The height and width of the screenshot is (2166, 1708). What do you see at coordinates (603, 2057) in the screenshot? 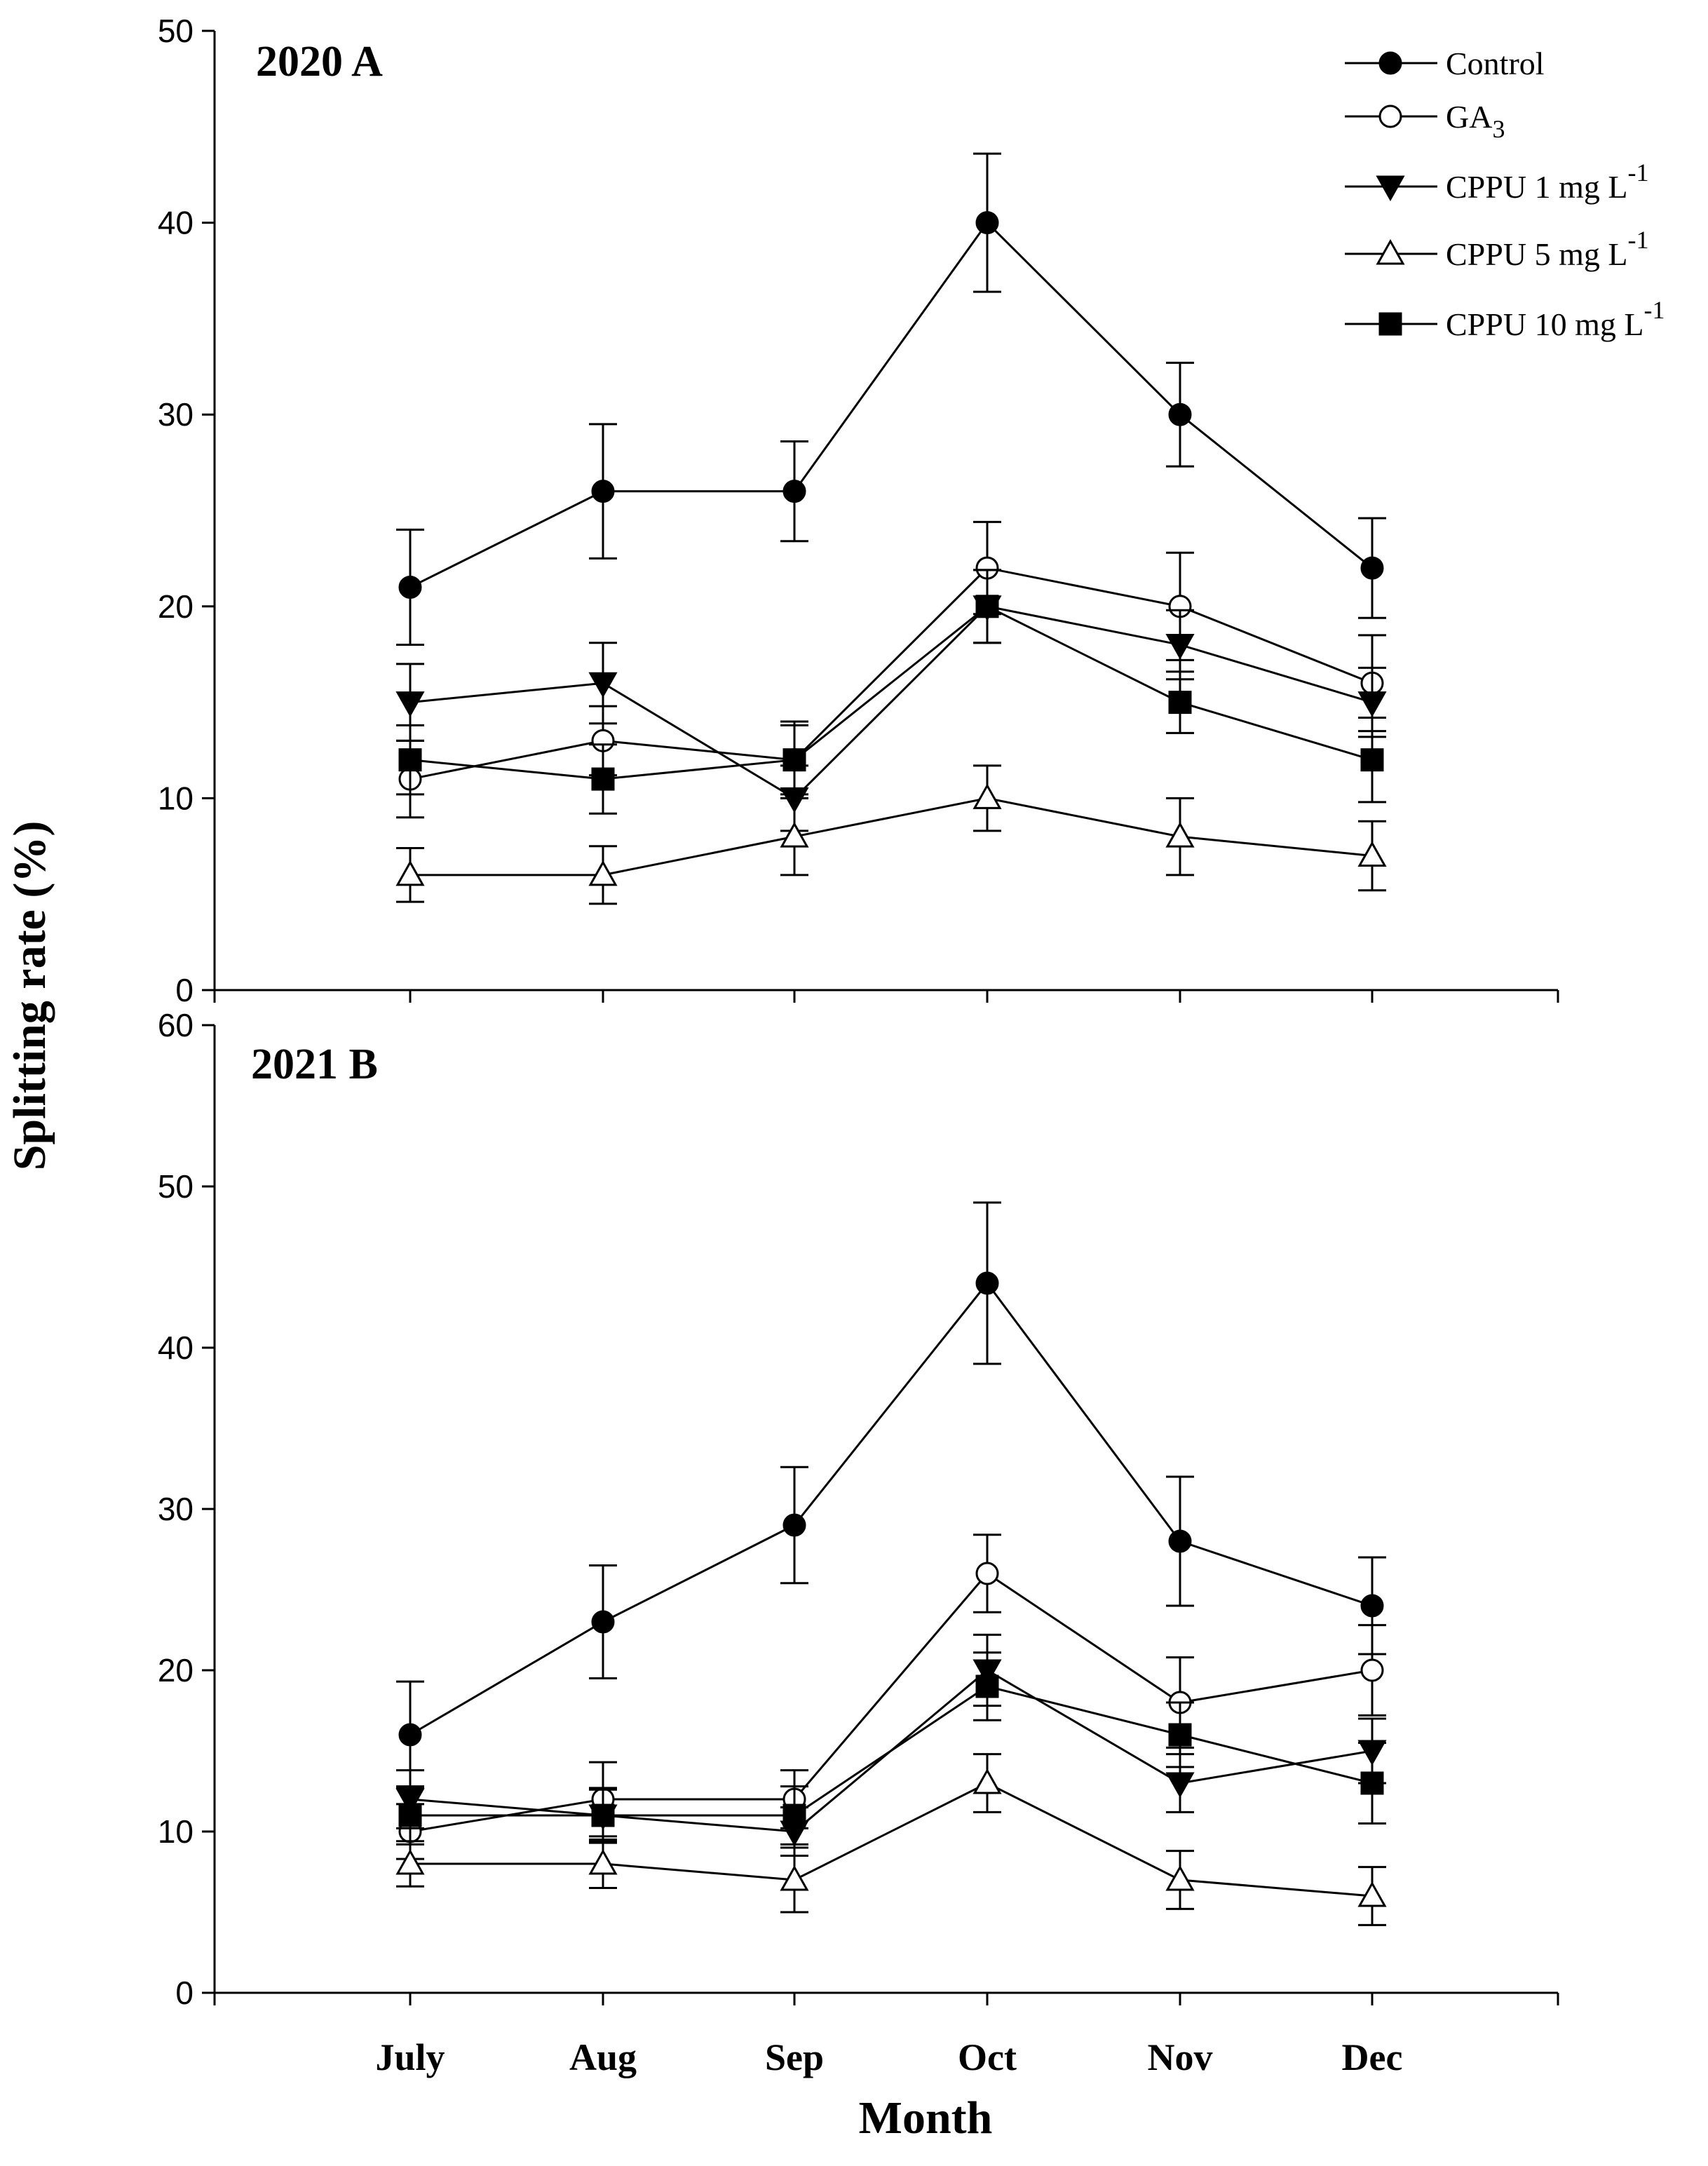
I see `x-tick-label-aug: Aug` at bounding box center [603, 2057].